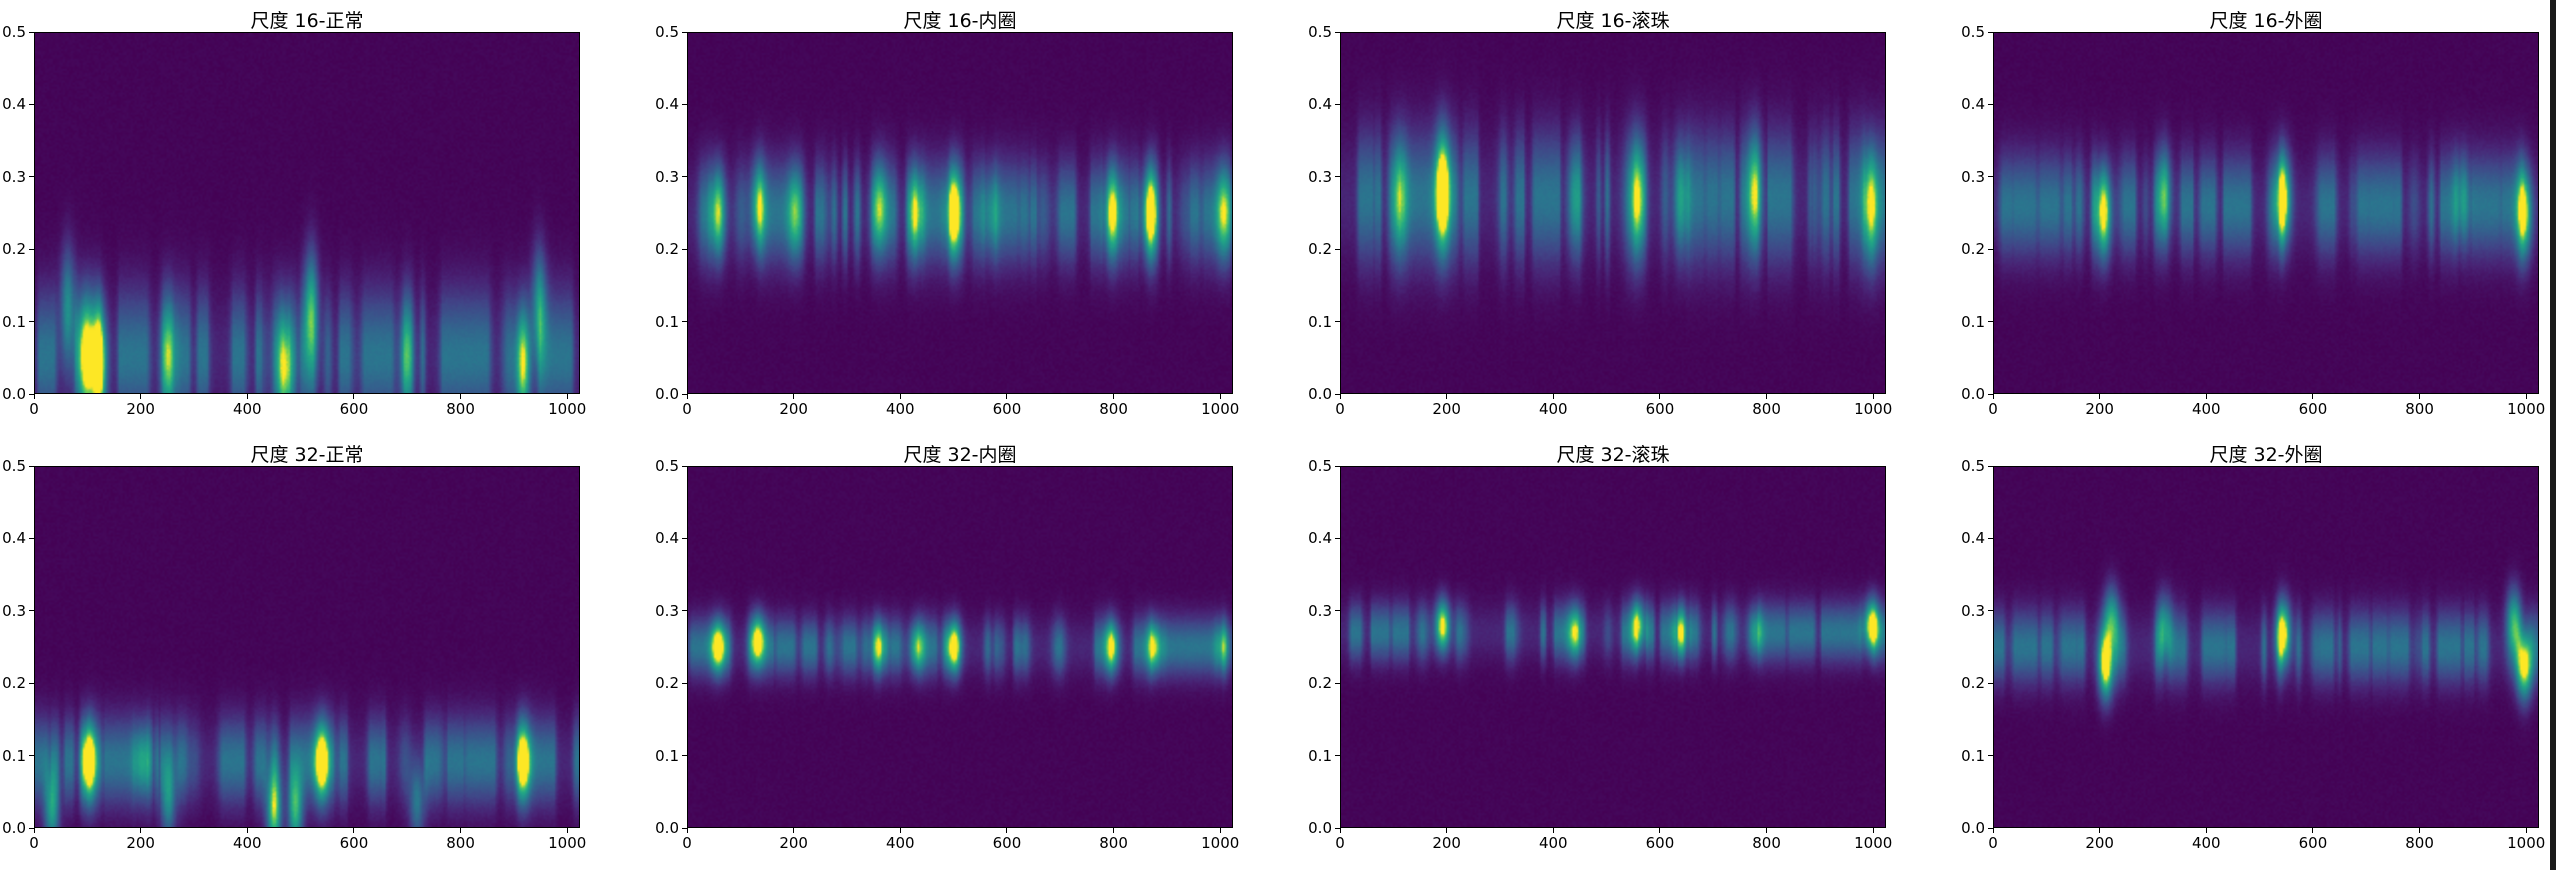 The image size is (2556, 870). What do you see at coordinates (2553, 435) in the screenshot?
I see `window-scrollbar` at bounding box center [2553, 435].